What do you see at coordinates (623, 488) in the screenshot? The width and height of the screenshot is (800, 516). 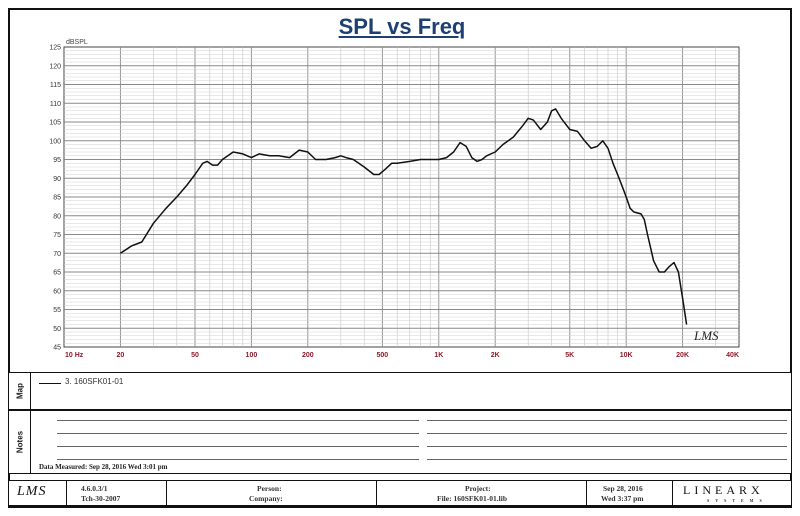 I see `date-text: Sep 28, 2016` at bounding box center [623, 488].